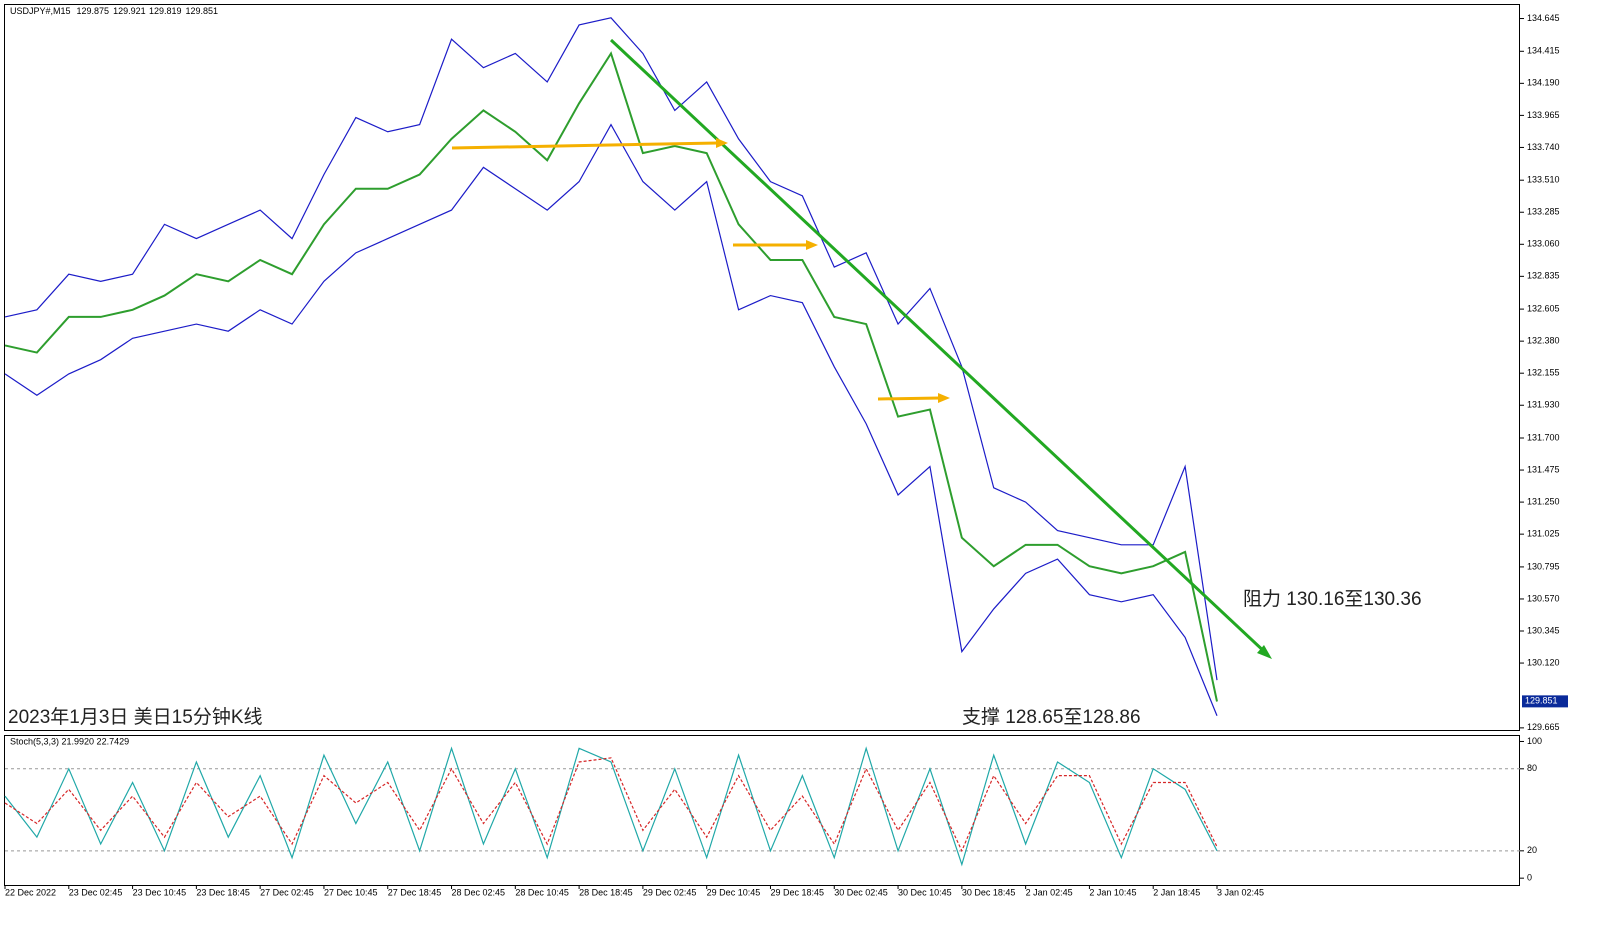 The image size is (1602, 932). I want to click on y-tick-label: 133.965, so click(1543, 115).